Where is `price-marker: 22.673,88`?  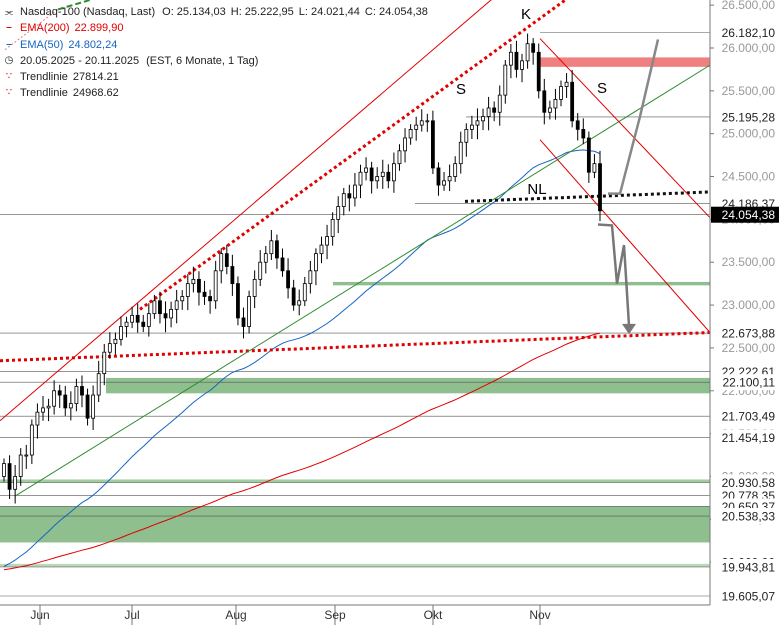
price-marker: 22.673,88 is located at coordinates (745, 333).